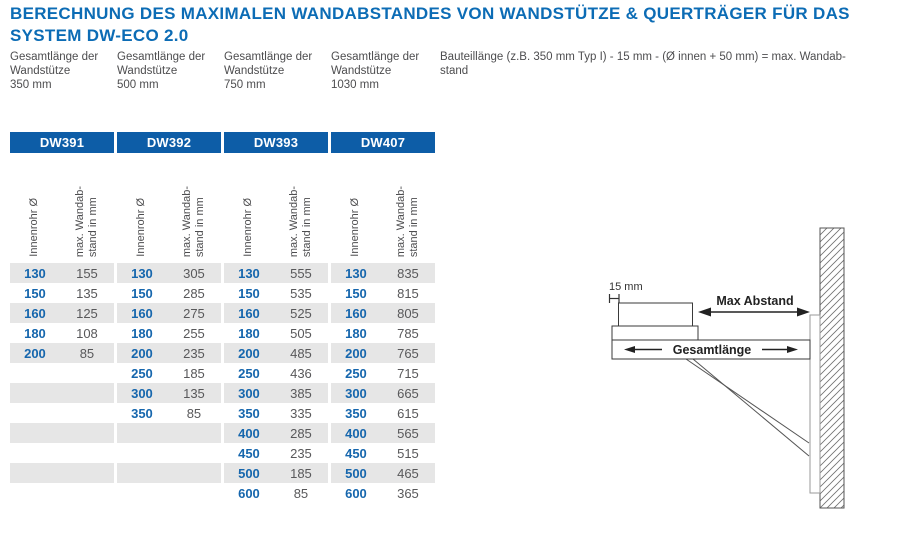 Image resolution: width=897 pixels, height=551 pixels. What do you see at coordinates (87, 273) in the screenshot?
I see `wandabstand-value: 155` at bounding box center [87, 273].